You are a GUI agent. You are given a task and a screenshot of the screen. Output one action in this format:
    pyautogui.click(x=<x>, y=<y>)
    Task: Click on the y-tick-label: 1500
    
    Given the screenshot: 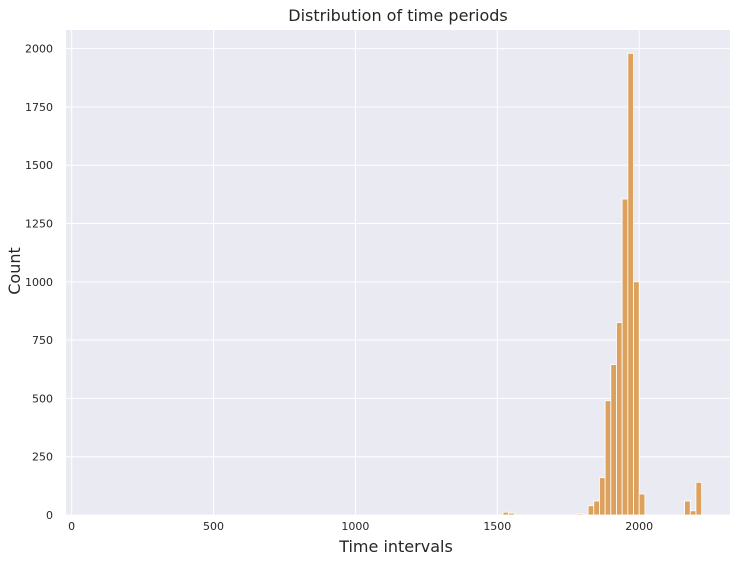 What is the action you would take?
    pyautogui.click(x=39, y=165)
    